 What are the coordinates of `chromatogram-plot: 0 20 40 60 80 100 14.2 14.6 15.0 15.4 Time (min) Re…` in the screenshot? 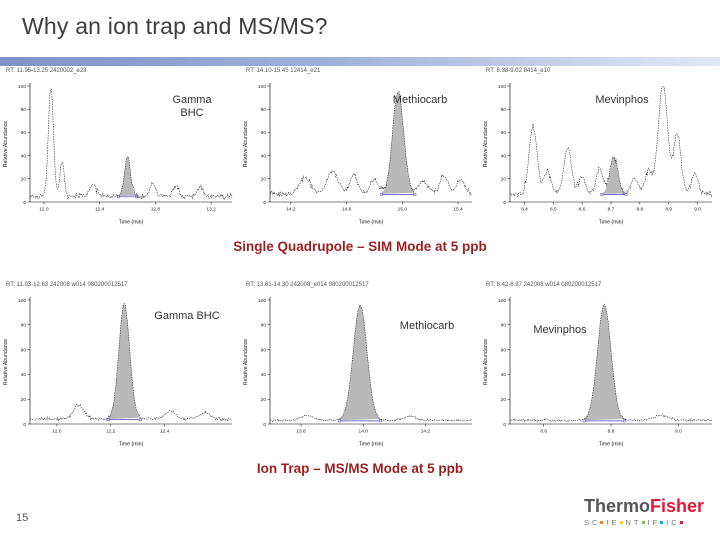 It's located at (358, 154).